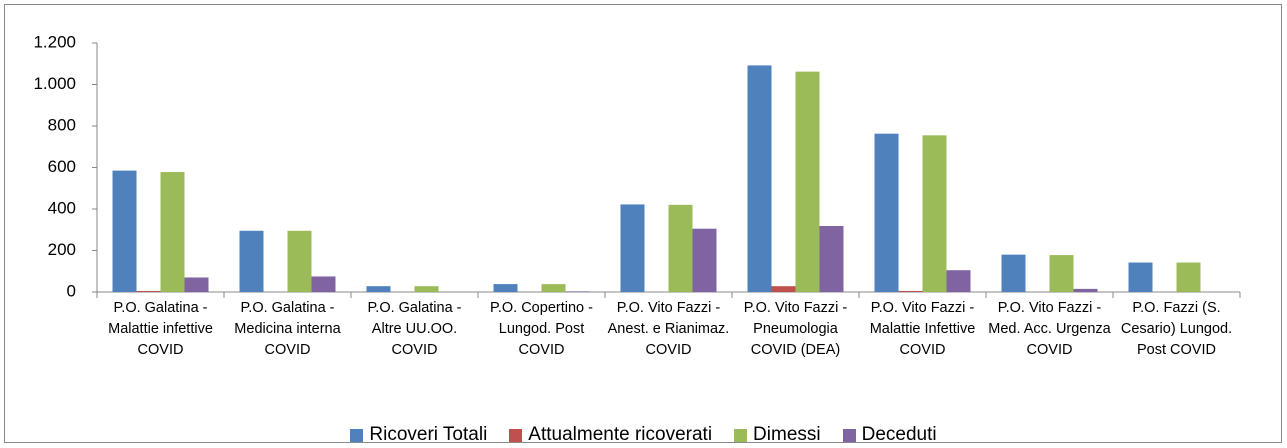 Image resolution: width=1287 pixels, height=448 pixels. Describe the element at coordinates (541, 329) in the screenshot. I see `x-tick-label: P.O. Copertino - Lungod. Post COVID` at that location.